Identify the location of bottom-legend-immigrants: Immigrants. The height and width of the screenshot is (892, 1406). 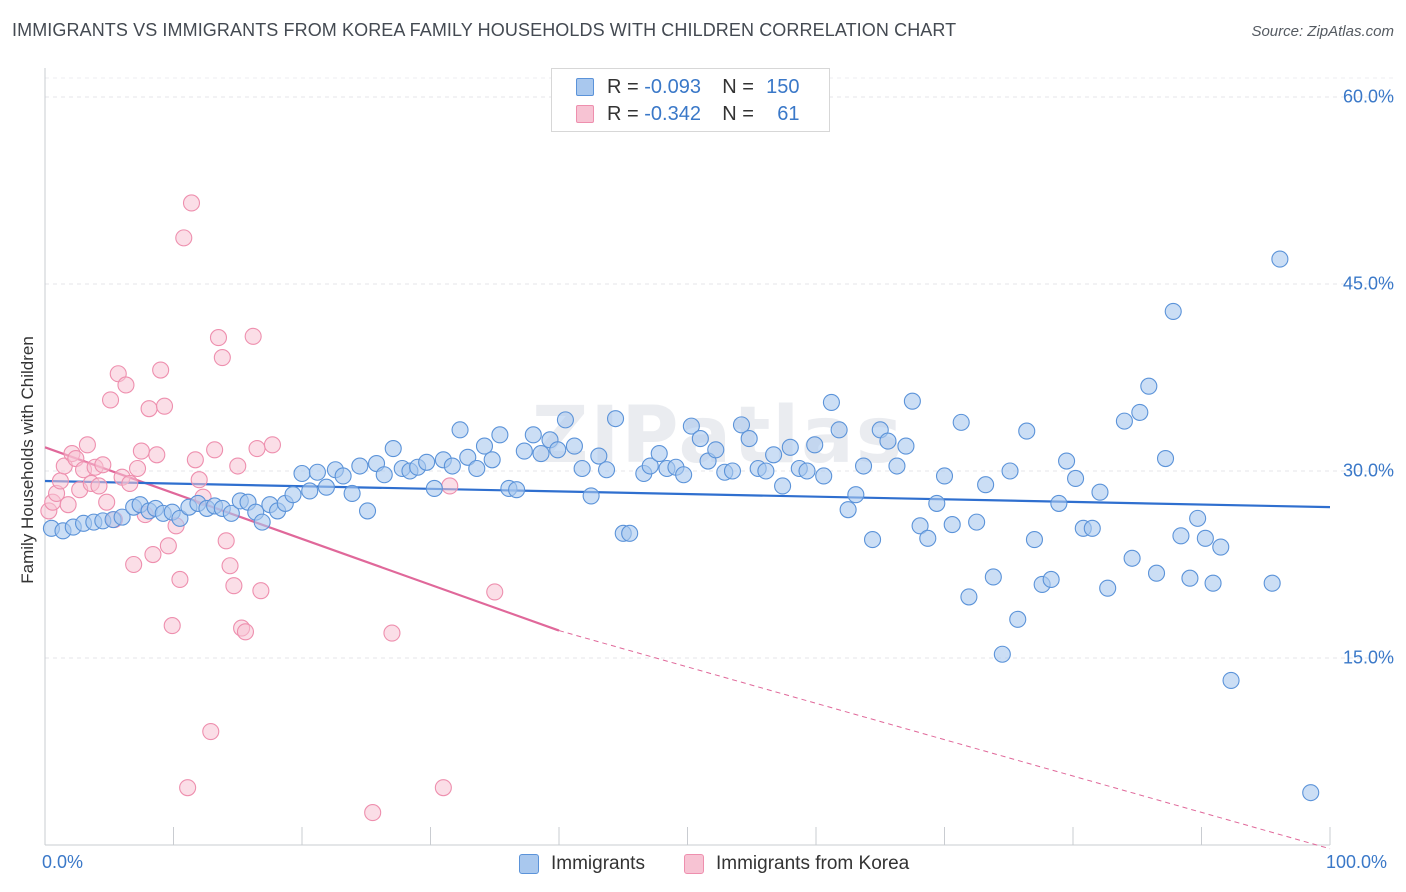
(582, 864).